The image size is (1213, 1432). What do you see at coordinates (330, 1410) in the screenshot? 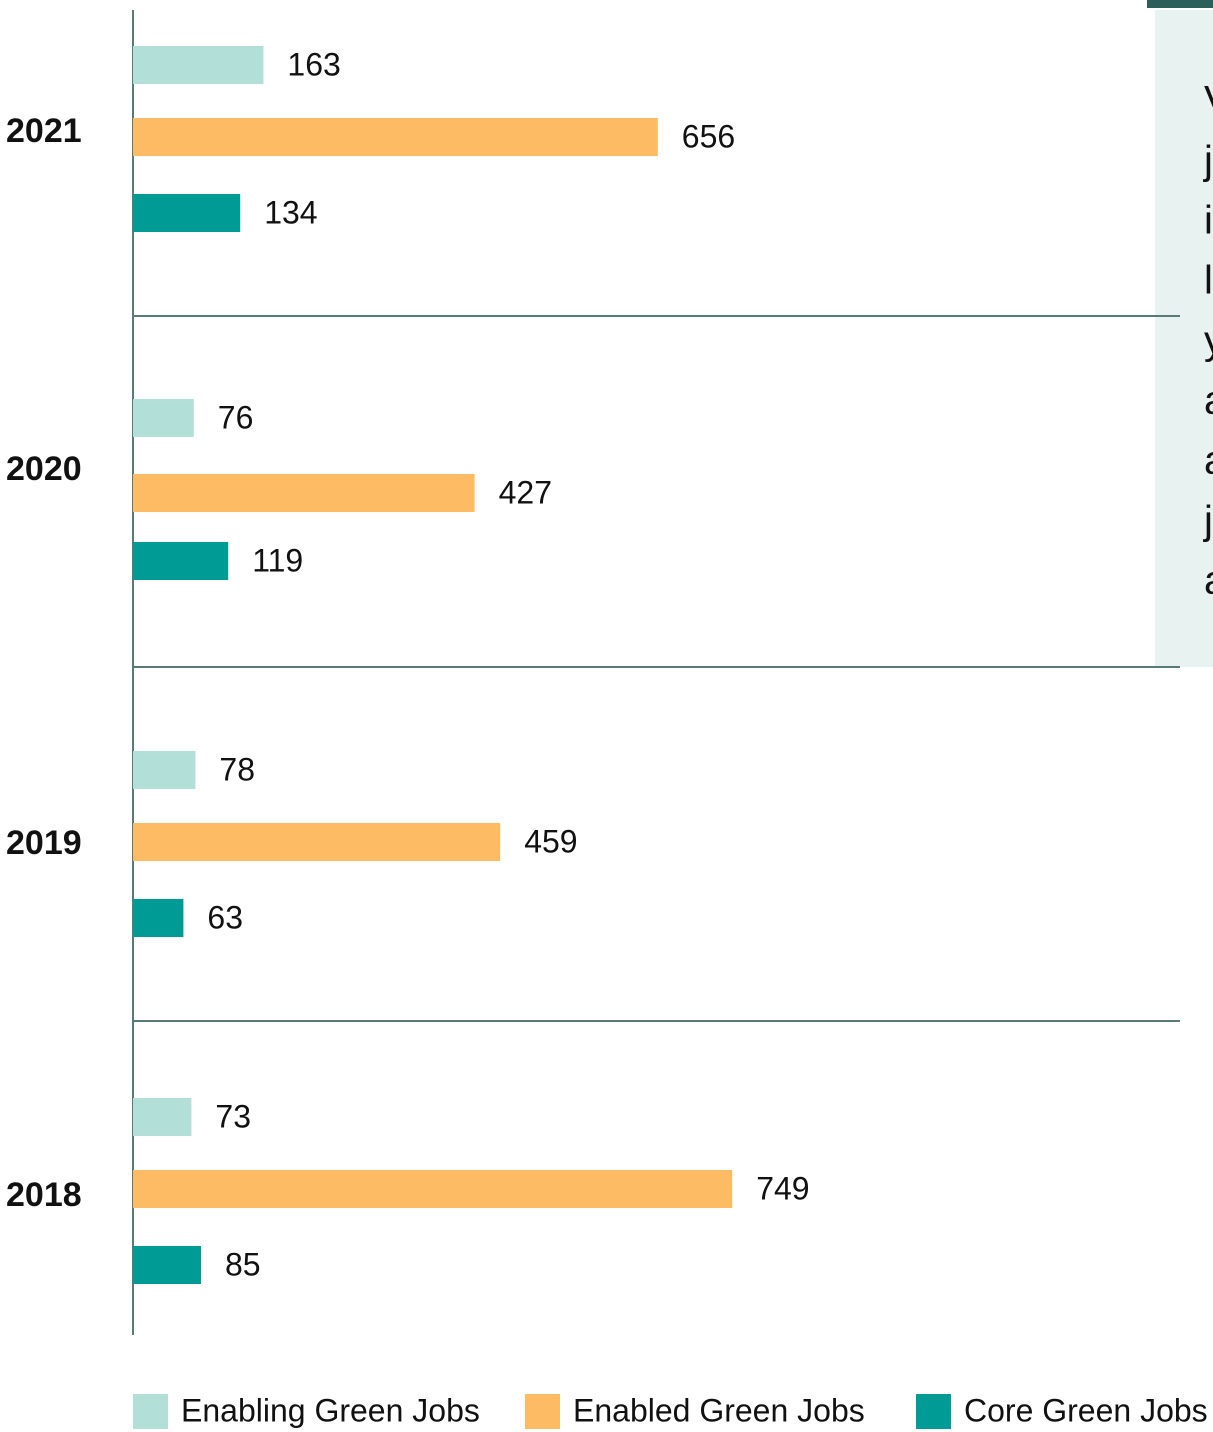
I see `legend-label: Enabling Green Jobs` at bounding box center [330, 1410].